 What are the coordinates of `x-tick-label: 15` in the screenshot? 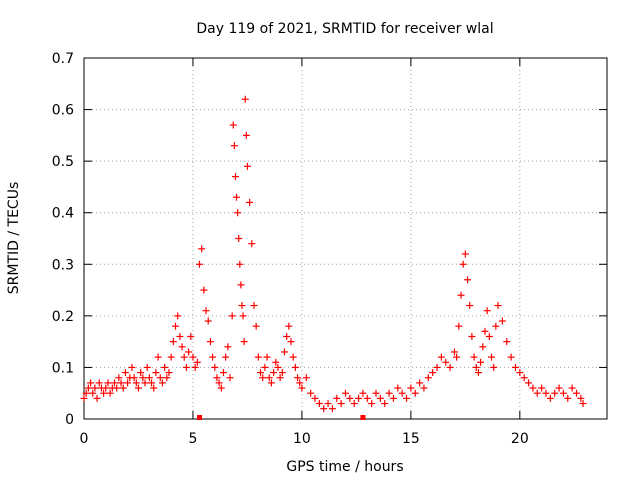 It's located at (411, 439).